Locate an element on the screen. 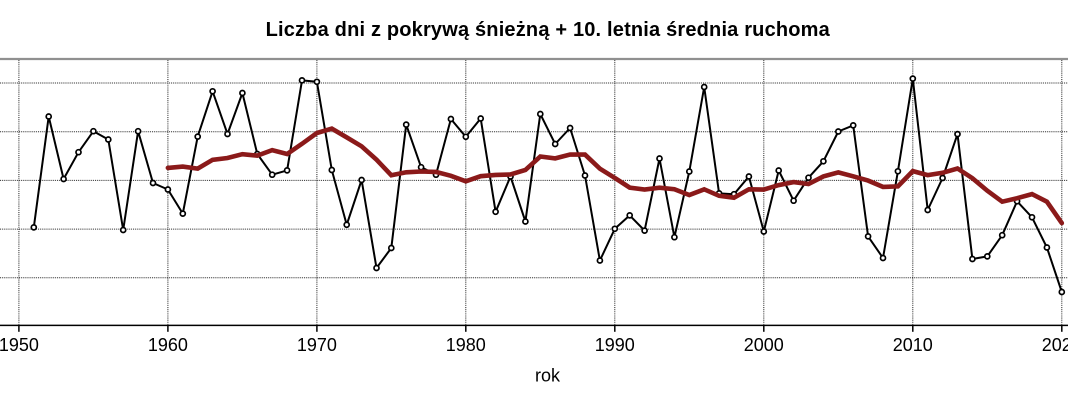 The width and height of the screenshot is (1068, 400). svg-text: 2010 is located at coordinates (913, 345).